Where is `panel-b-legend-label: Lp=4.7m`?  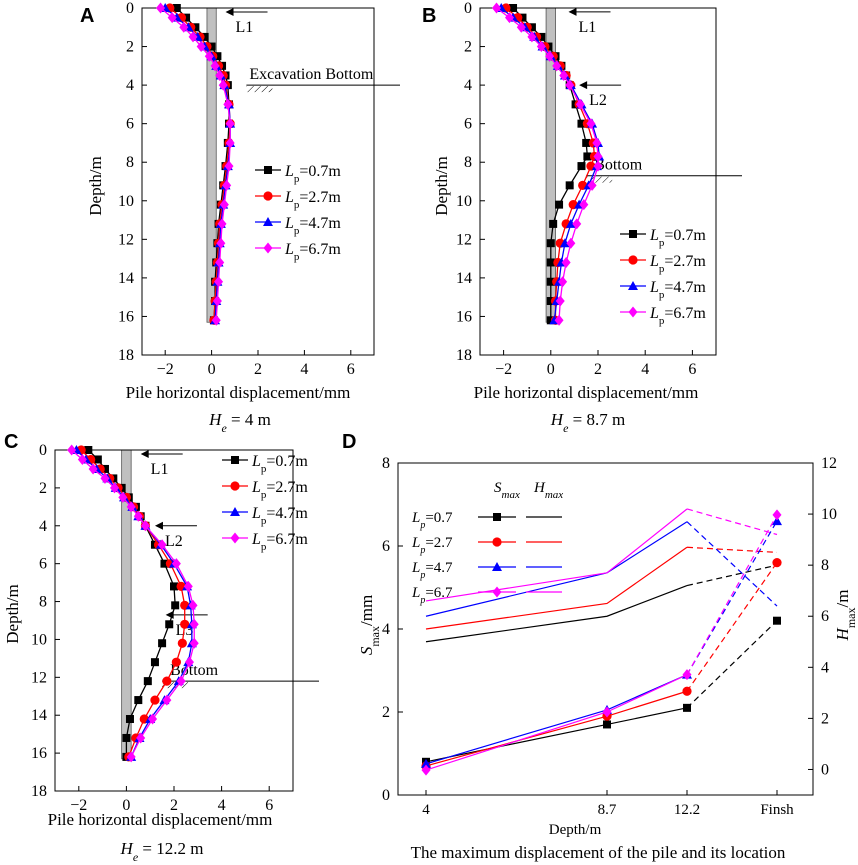
panel-b-legend-label: Lp=4.7m is located at coordinates (677, 290).